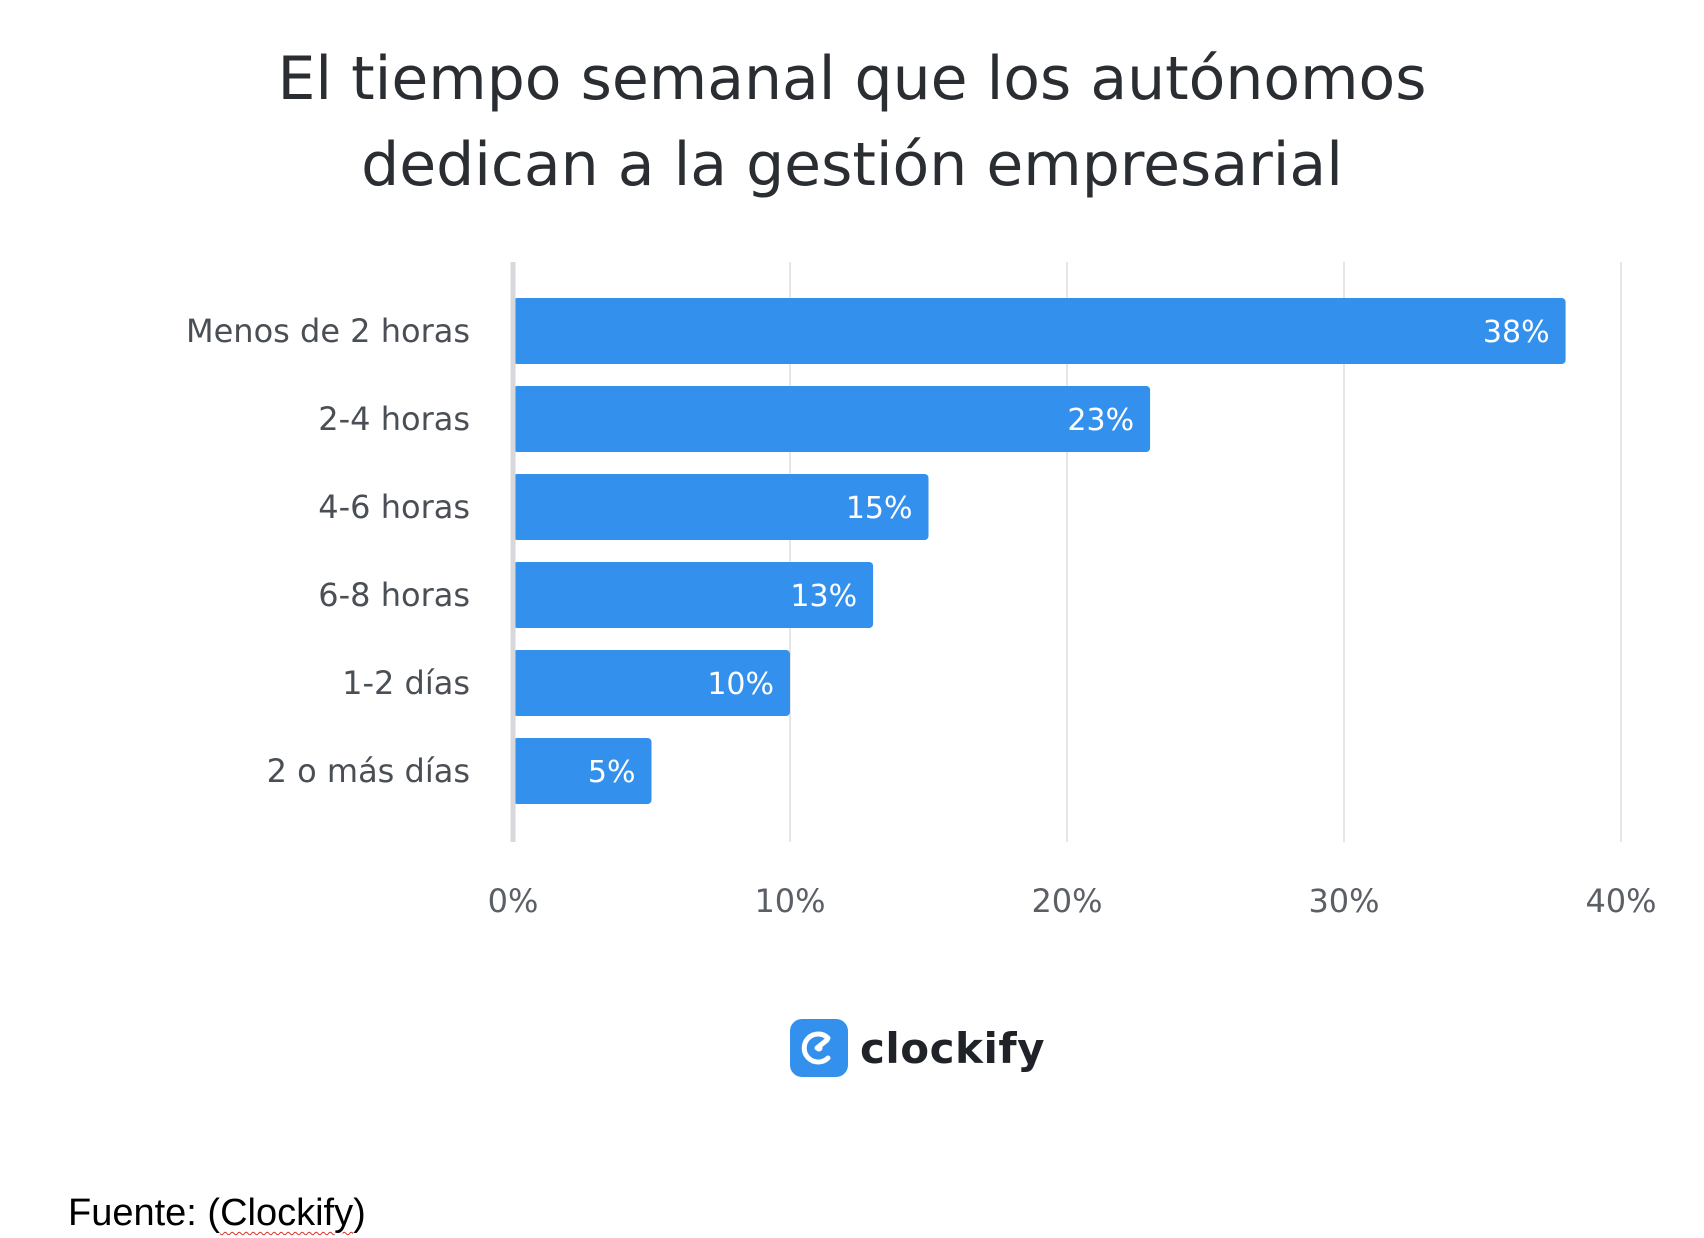 This screenshot has height=1238, width=1704. What do you see at coordinates (823, 596) in the screenshot?
I see `data-label: 13%` at bounding box center [823, 596].